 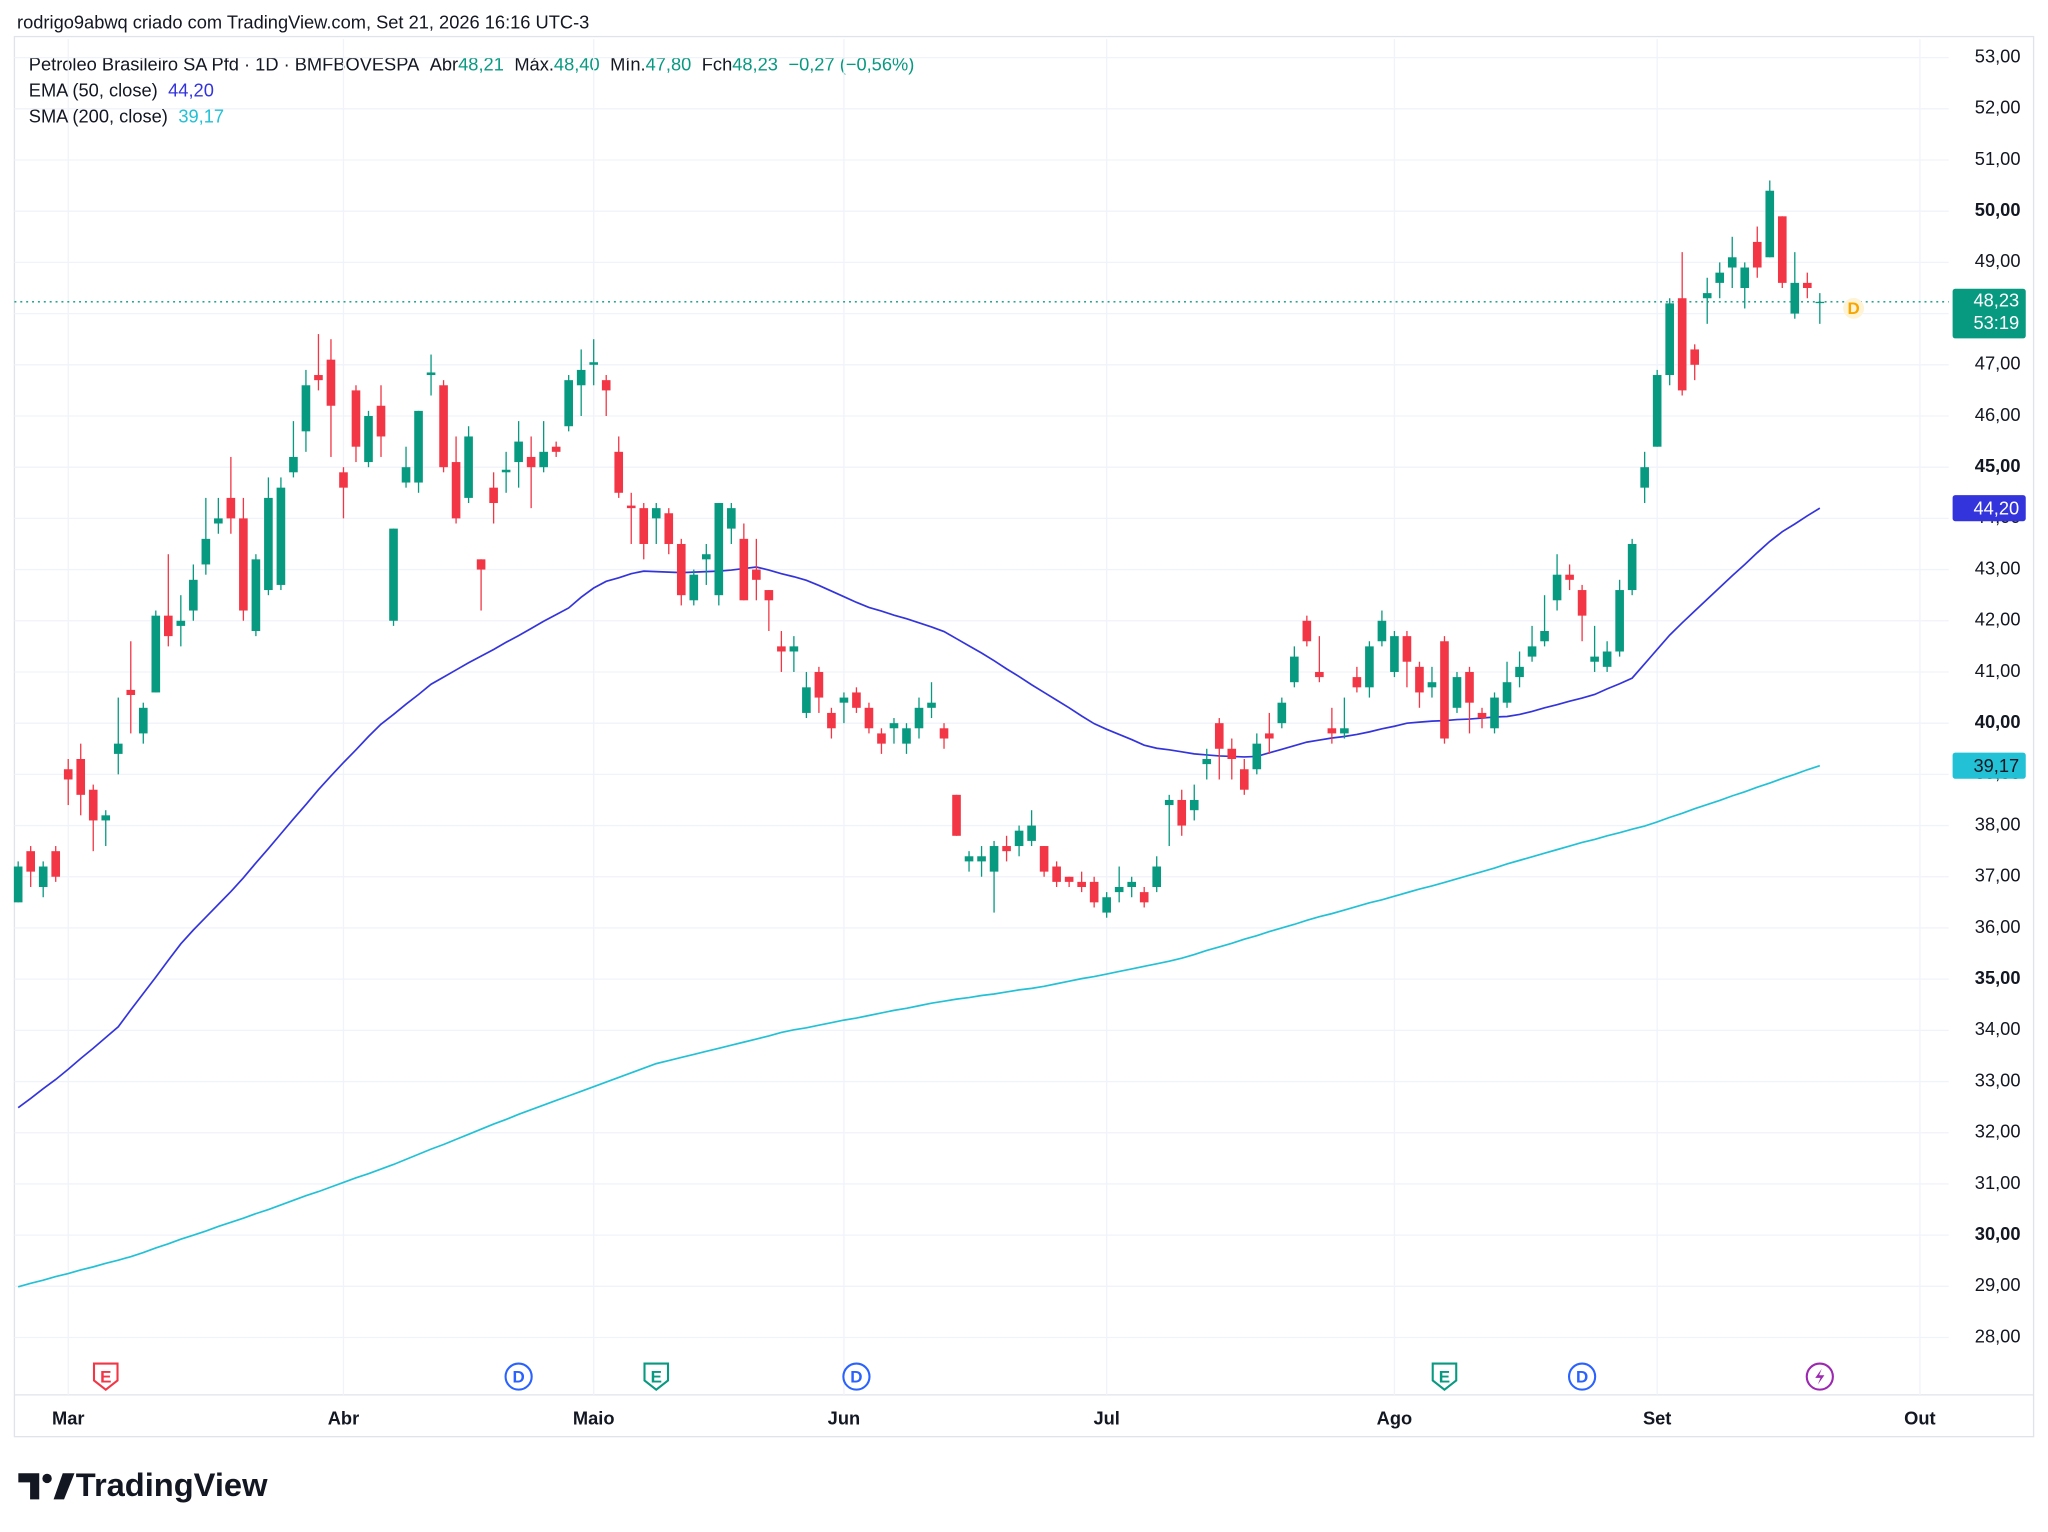 What do you see at coordinates (628, 63) in the screenshot?
I see `ohlc-key: Mín.` at bounding box center [628, 63].